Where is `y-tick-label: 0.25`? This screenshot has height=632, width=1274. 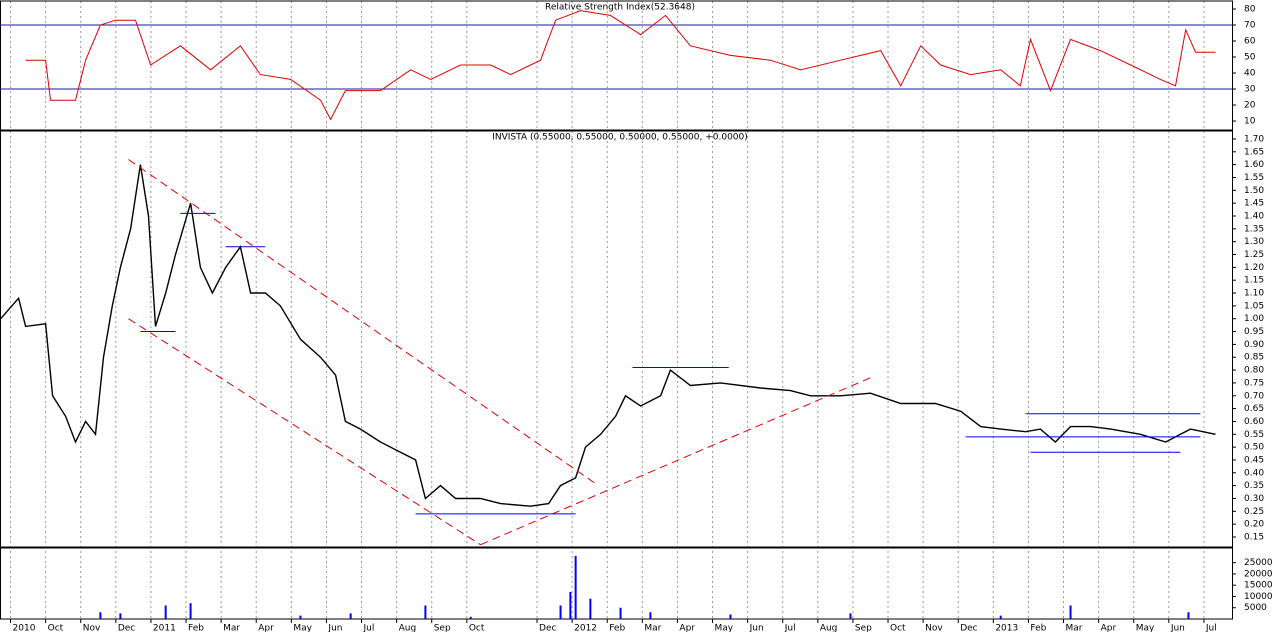 y-tick-label: 0.25 is located at coordinates (1254, 512).